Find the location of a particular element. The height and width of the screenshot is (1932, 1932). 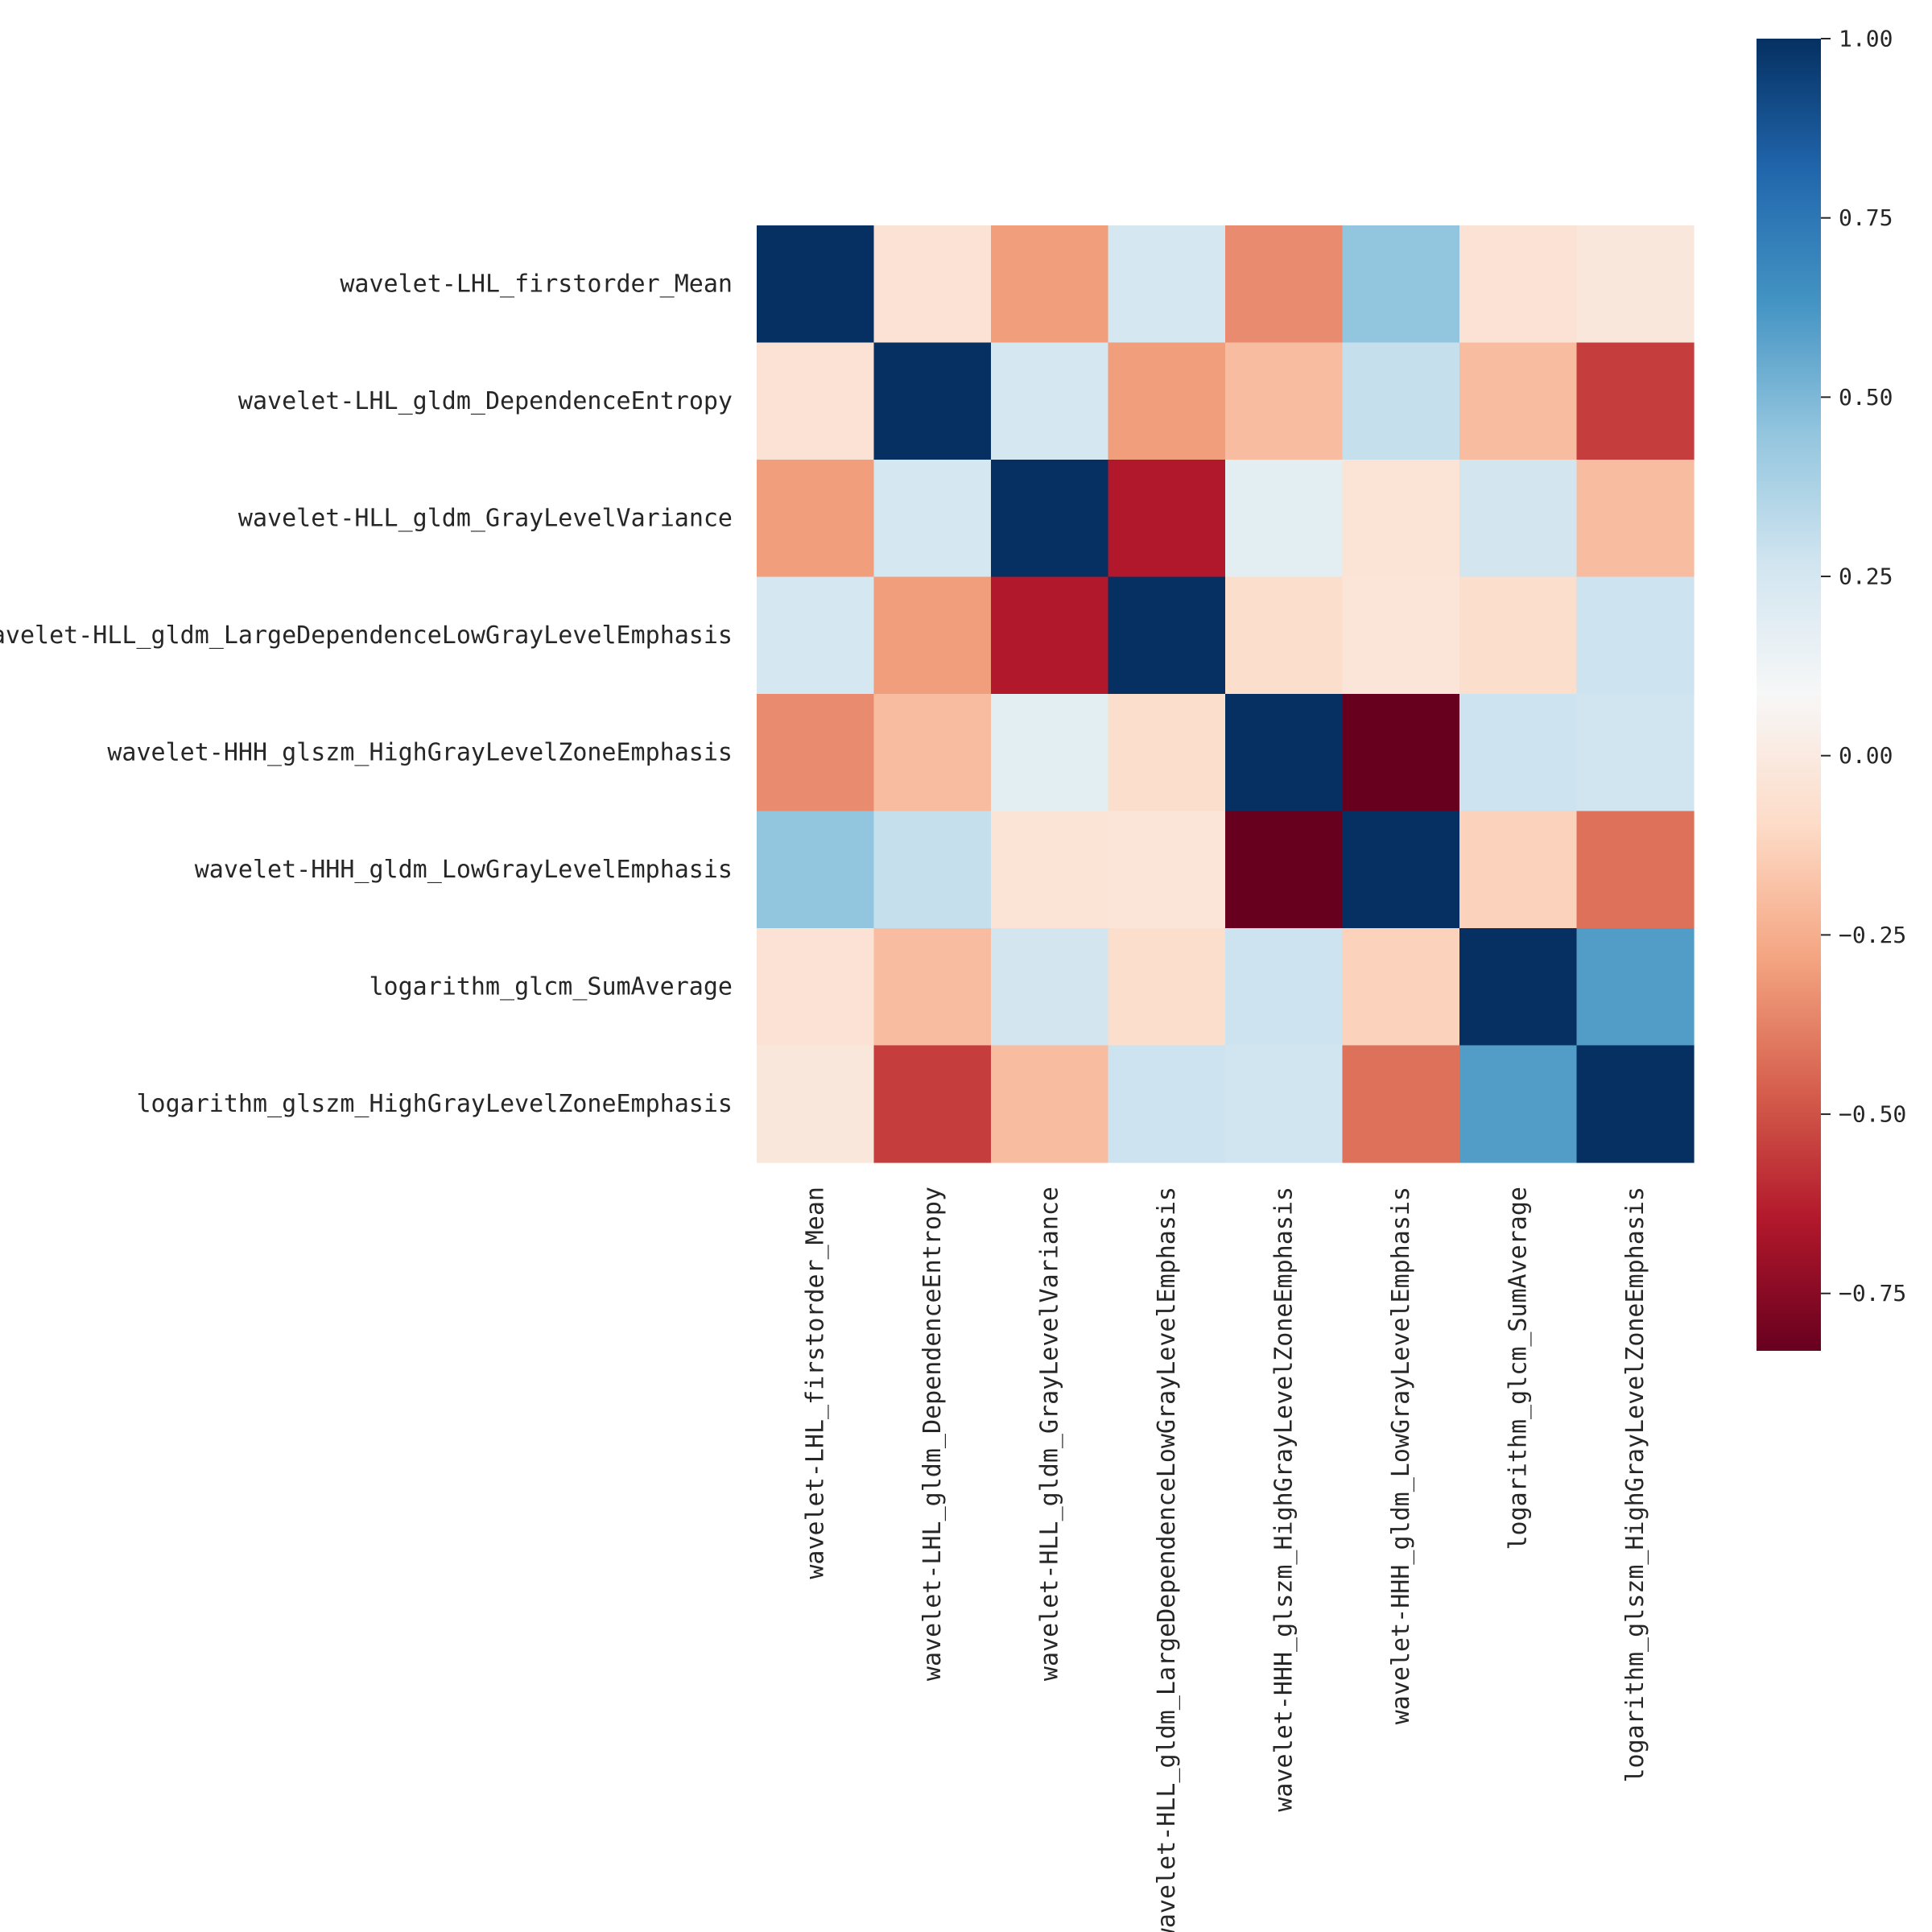

heatmap-cell-r7-c6 is located at coordinates (1518, 1104).